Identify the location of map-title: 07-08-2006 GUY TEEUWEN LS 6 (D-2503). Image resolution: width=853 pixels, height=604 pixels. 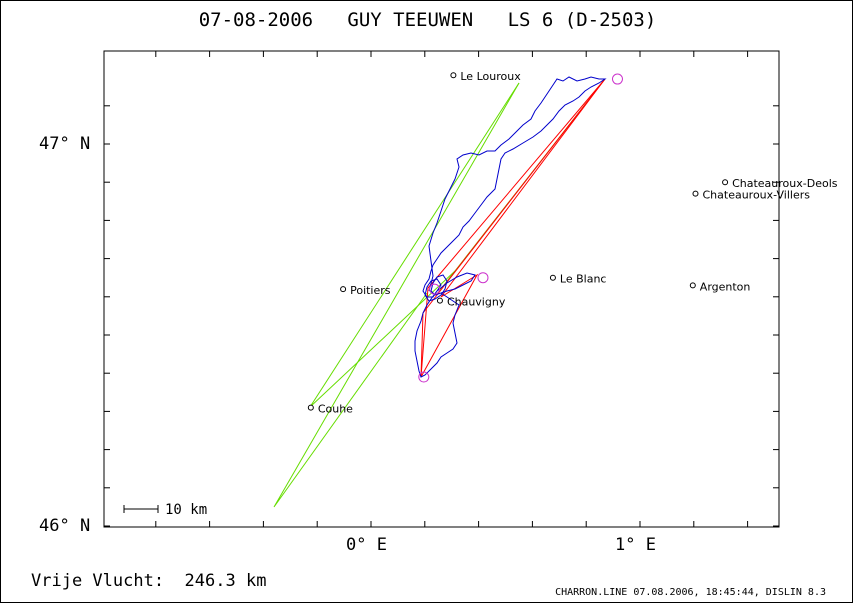
(427, 20).